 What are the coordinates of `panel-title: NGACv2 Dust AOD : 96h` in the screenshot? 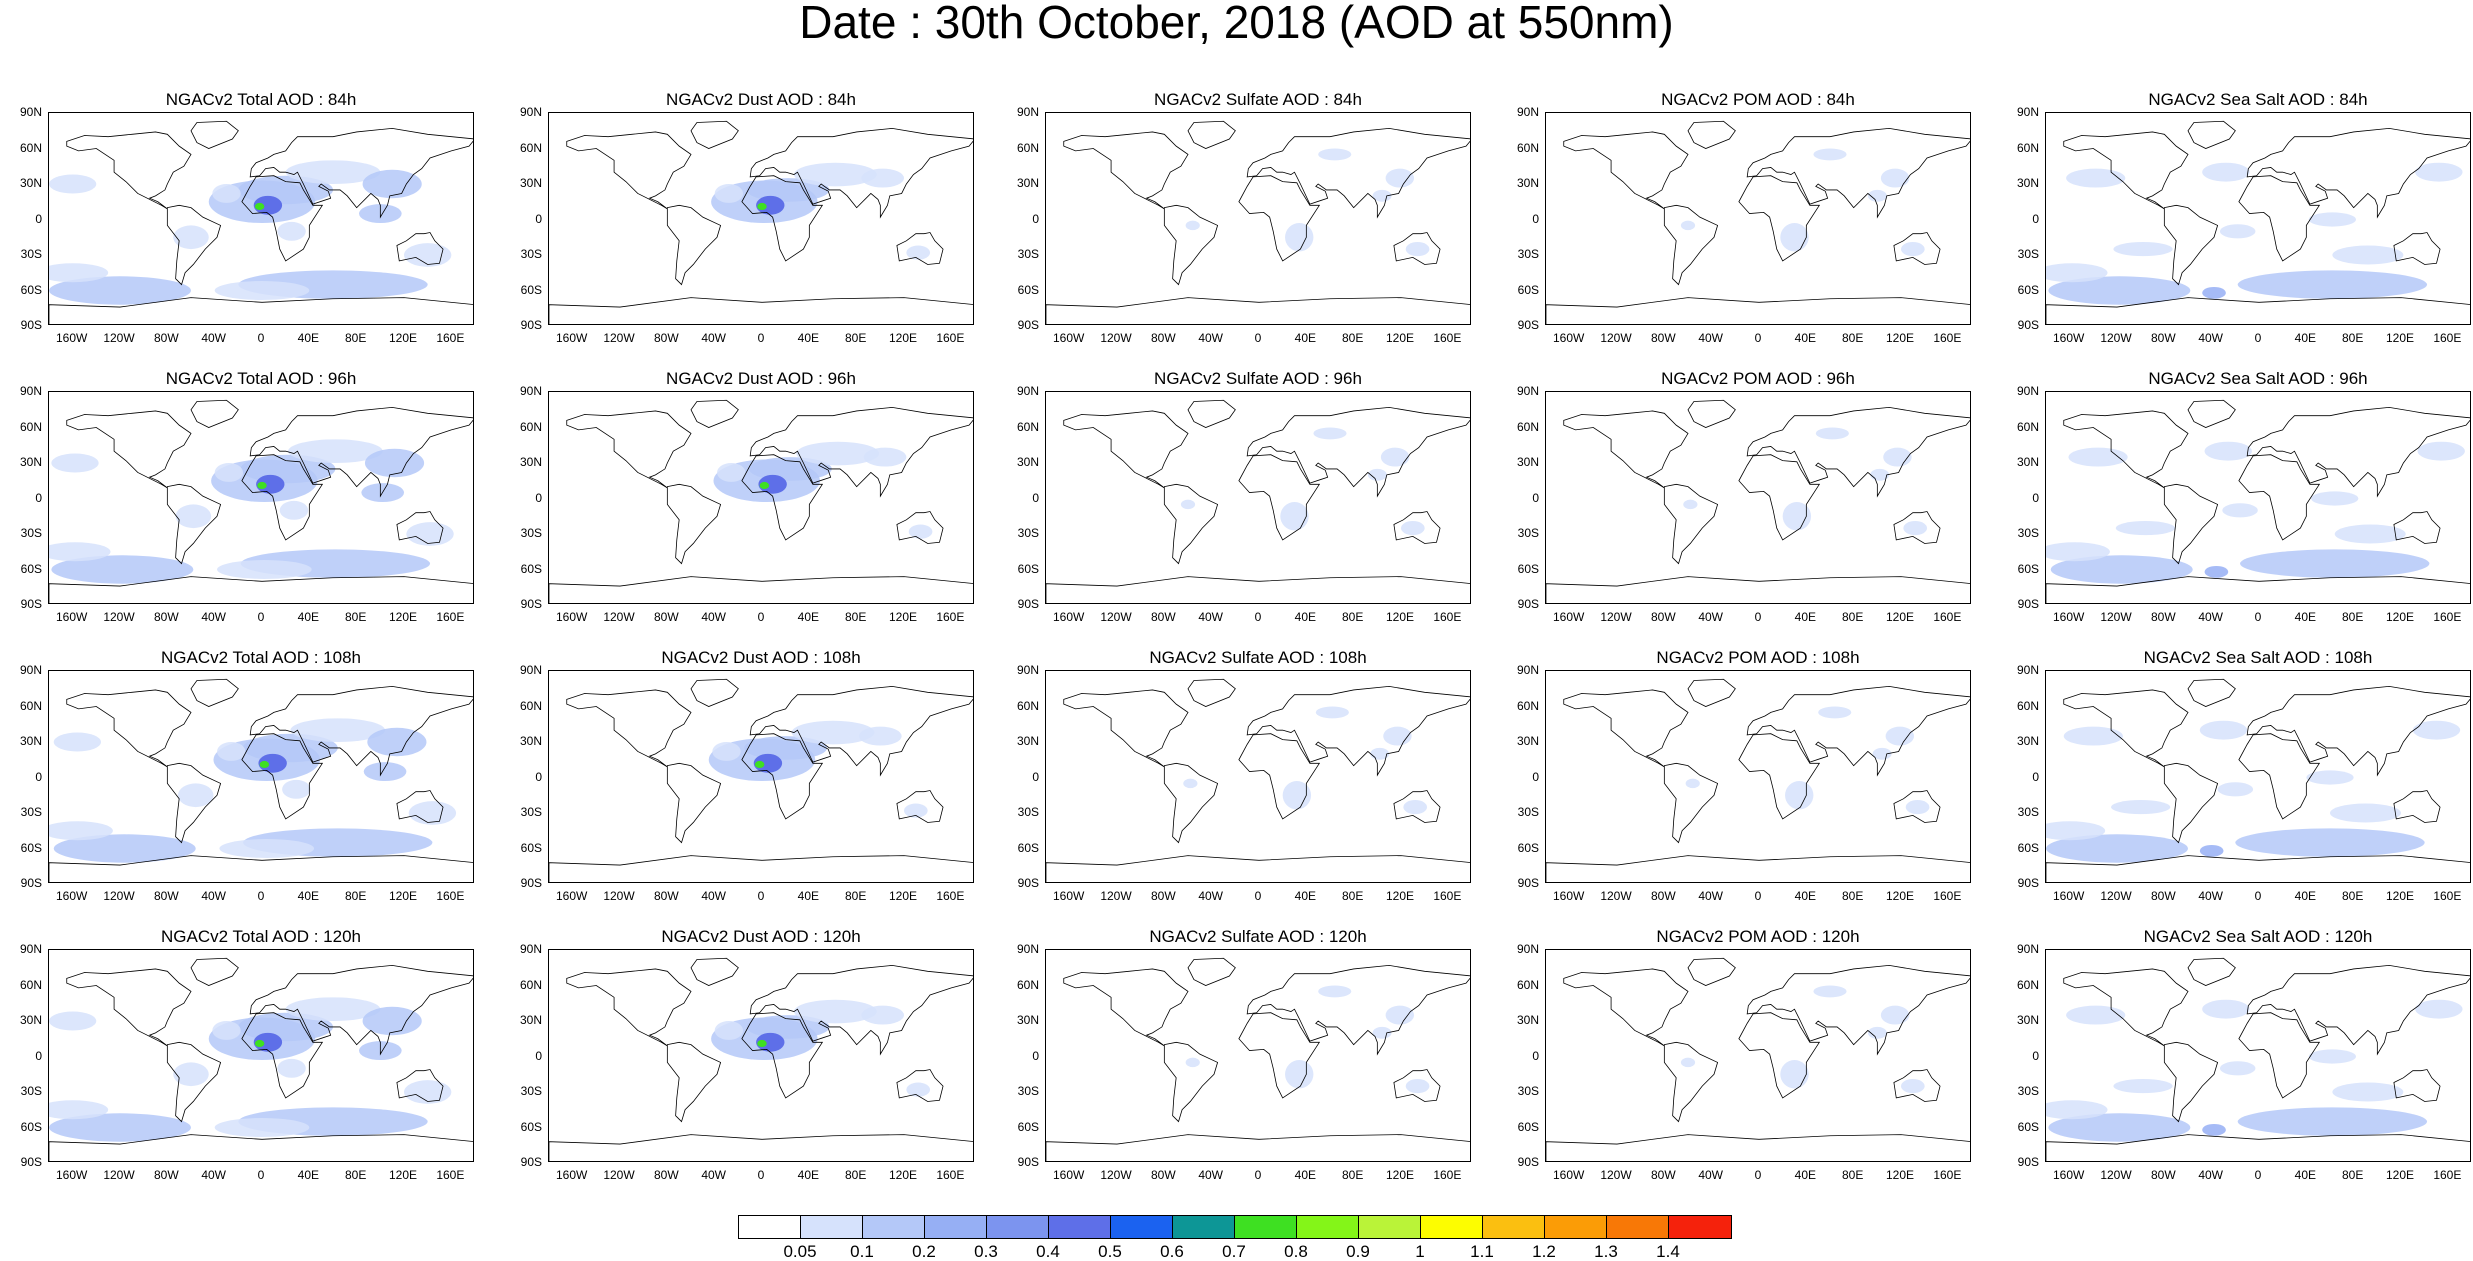 It's located at (761, 378).